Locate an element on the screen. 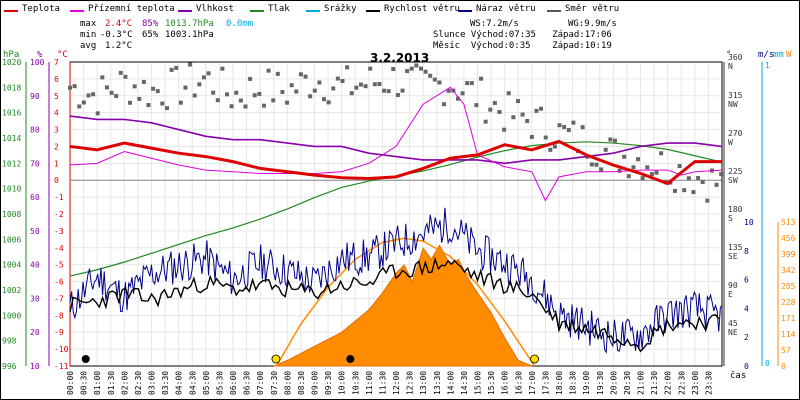 This screenshot has height=400, width=800. tick-dir-label: NE is located at coordinates (733, 332).